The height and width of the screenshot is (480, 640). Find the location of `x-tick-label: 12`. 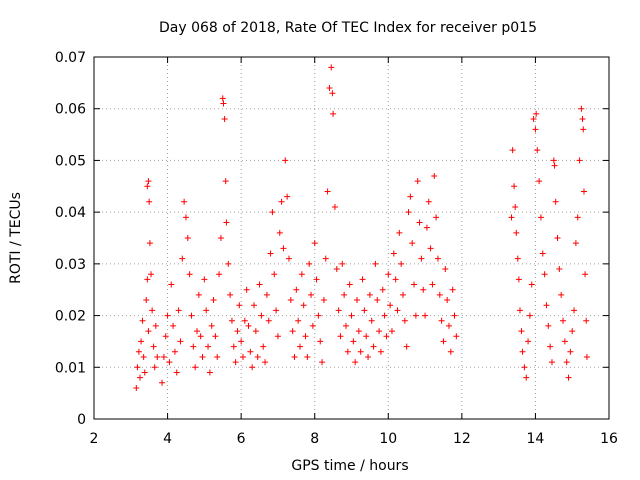

x-tick-label: 12 is located at coordinates (462, 439).